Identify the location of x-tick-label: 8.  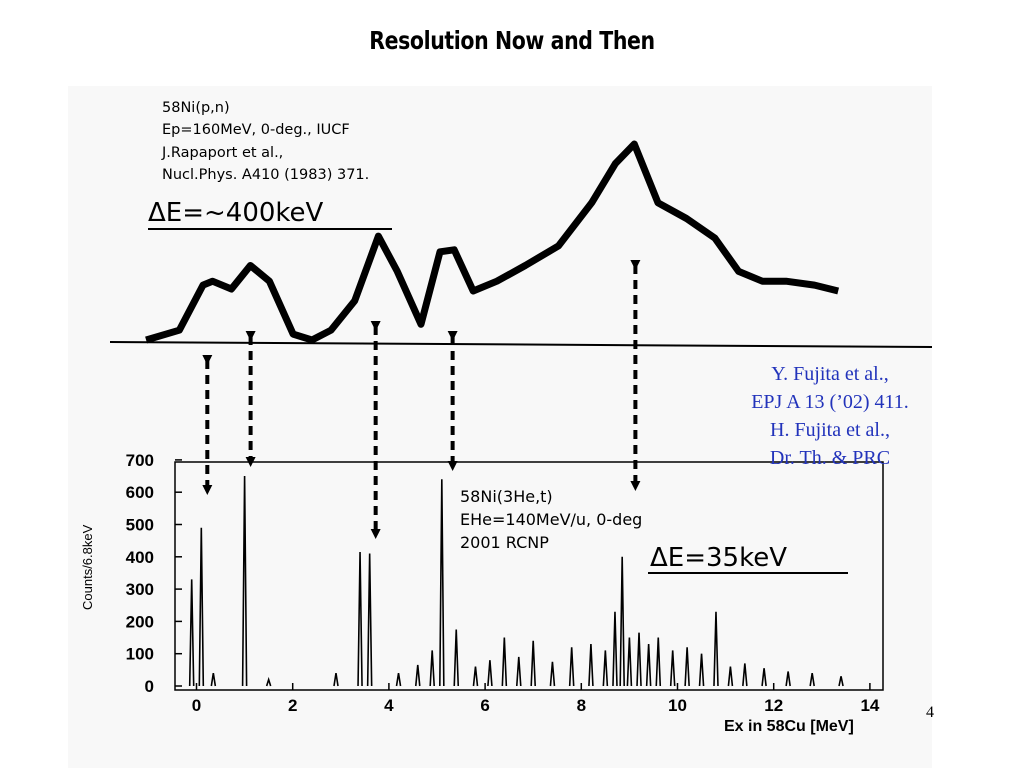
(581, 705).